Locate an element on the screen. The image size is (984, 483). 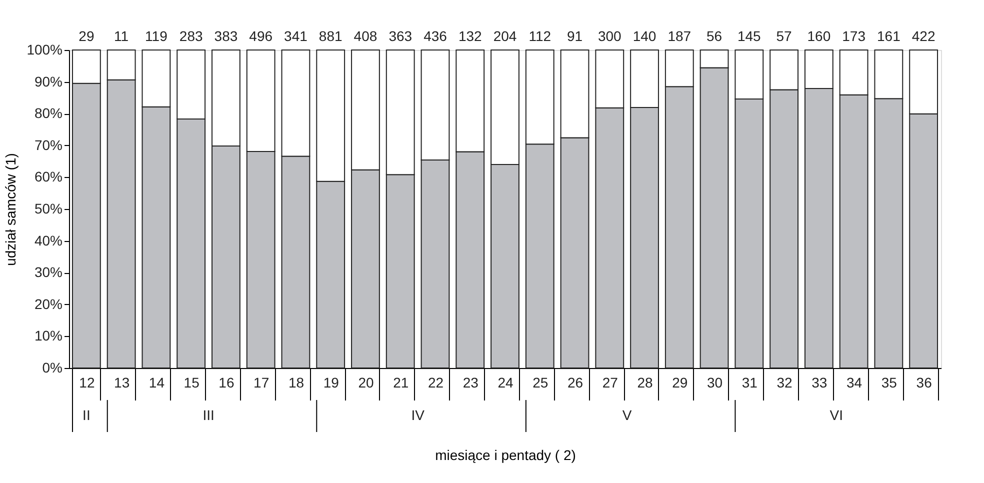
annotation: 187 is located at coordinates (680, 36).